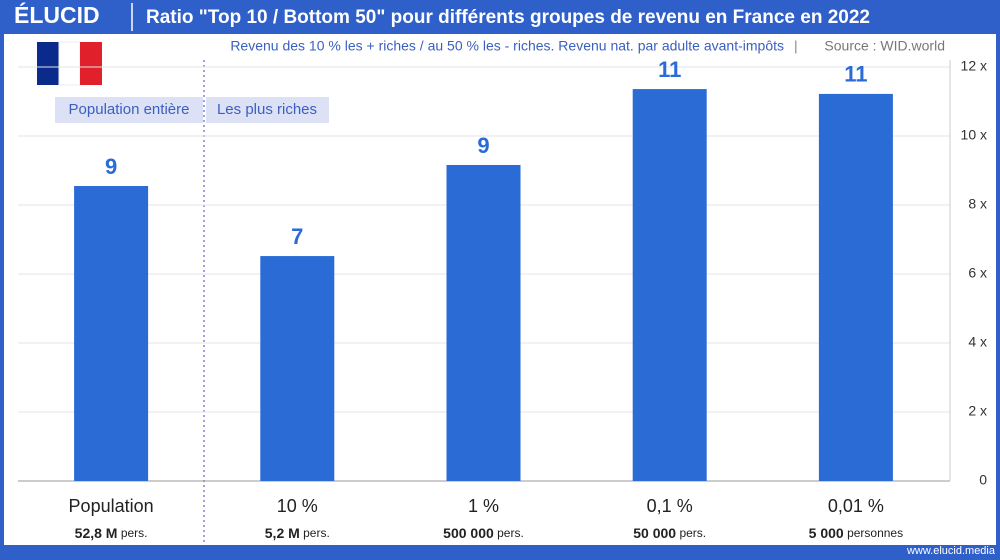 The width and height of the screenshot is (1000, 560). What do you see at coordinates (974, 135) in the screenshot?
I see `y-tick-label: 10 x` at bounding box center [974, 135].